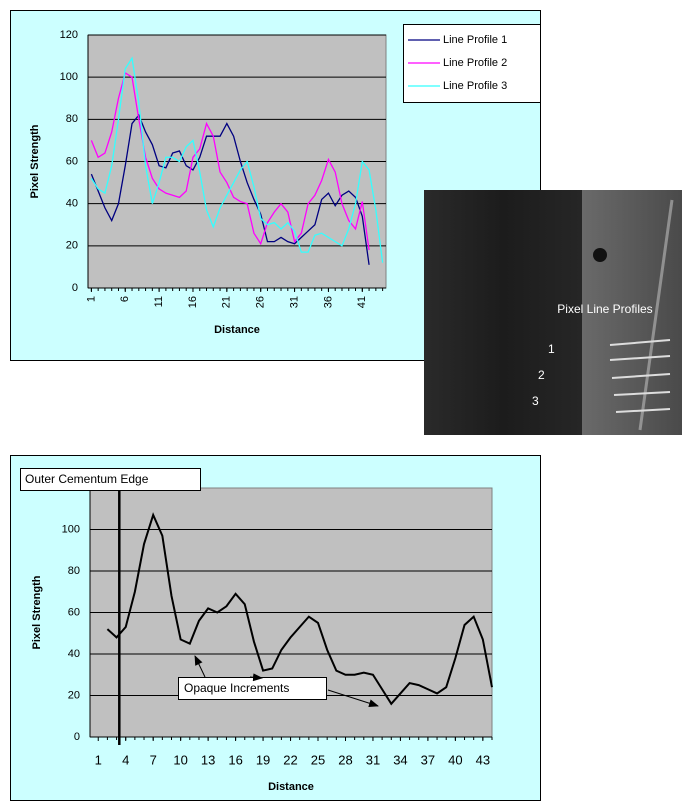 The image size is (682, 812). I want to click on x-tick-label: 40, so click(455, 759).